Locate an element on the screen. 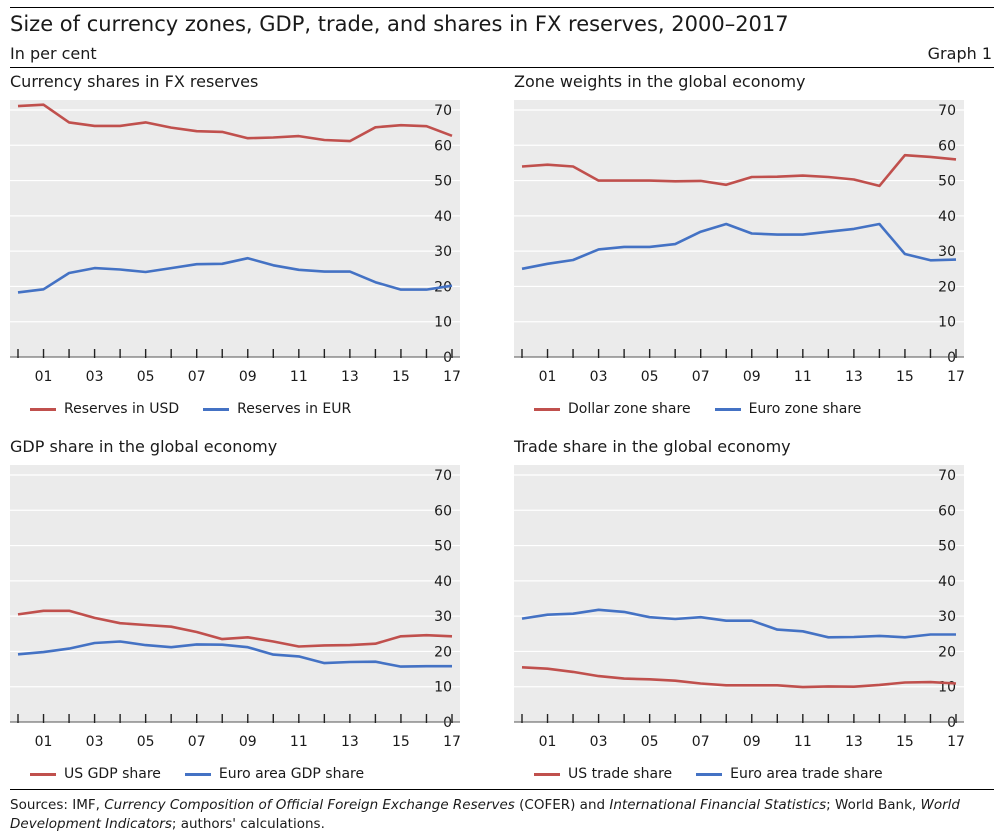 This screenshot has width=998, height=834. legend-label: Reserves in EUR is located at coordinates (294, 409).